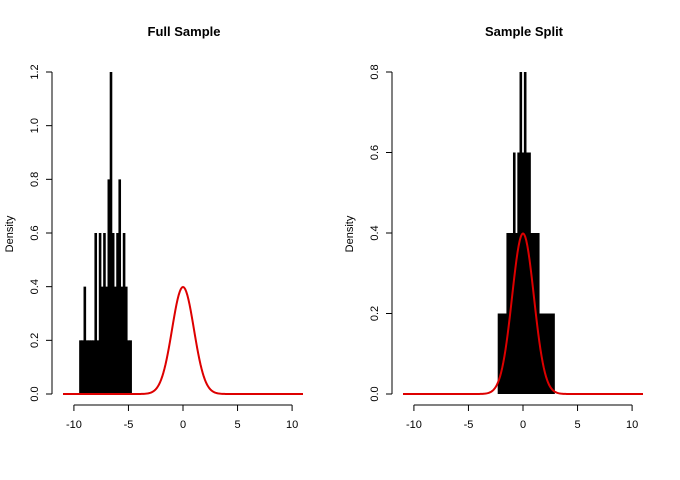  I want to click on chart-title: Full Sample, so click(184, 31).